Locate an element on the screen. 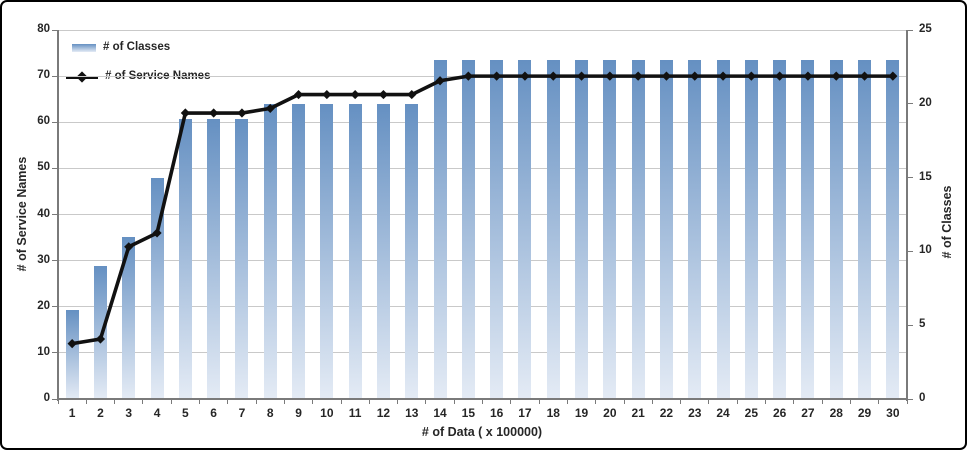 This screenshot has height=450, width=967. x-axis-label: 8 is located at coordinates (270, 413).